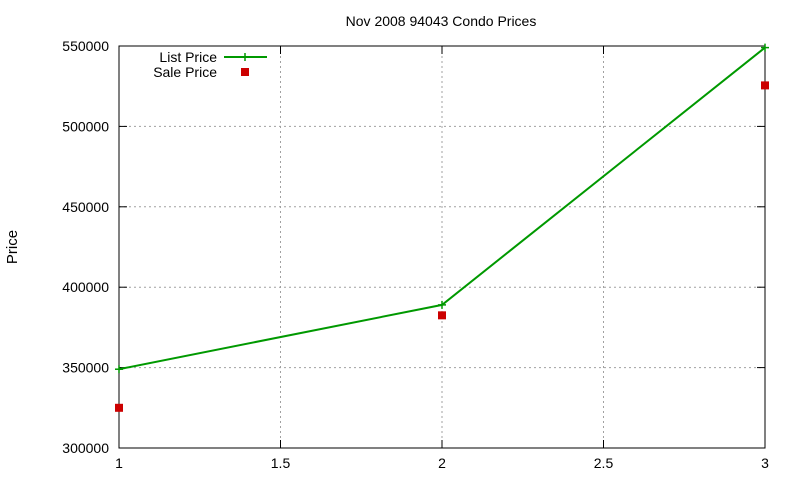 The width and height of the screenshot is (800, 480). Describe the element at coordinates (442, 463) in the screenshot. I see `x-tick-label: 2` at that location.